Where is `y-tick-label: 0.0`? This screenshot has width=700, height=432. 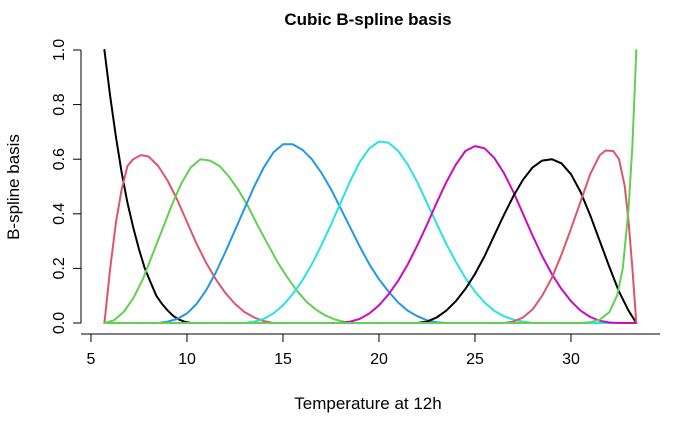 y-tick-label: 0.0 is located at coordinates (59, 323).